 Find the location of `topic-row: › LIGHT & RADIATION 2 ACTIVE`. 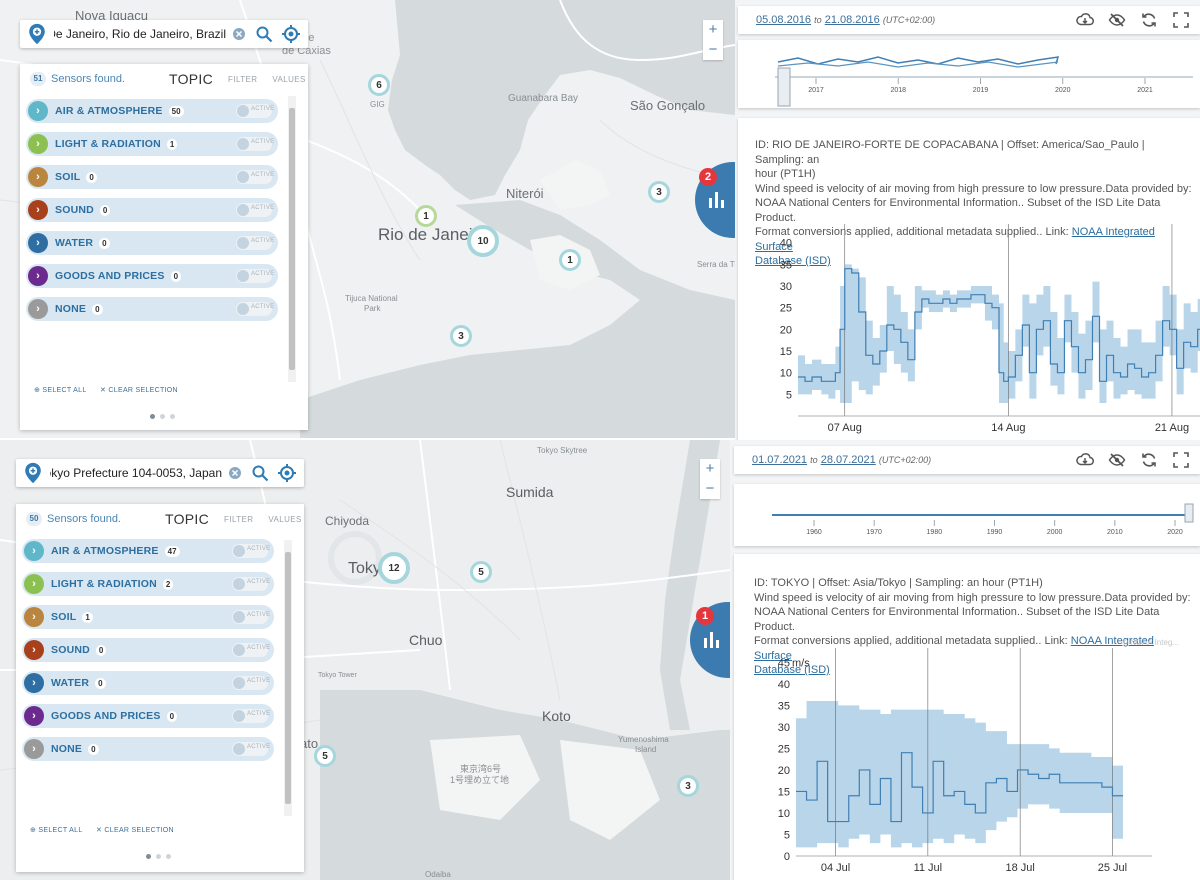

topic-row: › LIGHT & RADIATION 2 ACTIVE is located at coordinates (148, 584).